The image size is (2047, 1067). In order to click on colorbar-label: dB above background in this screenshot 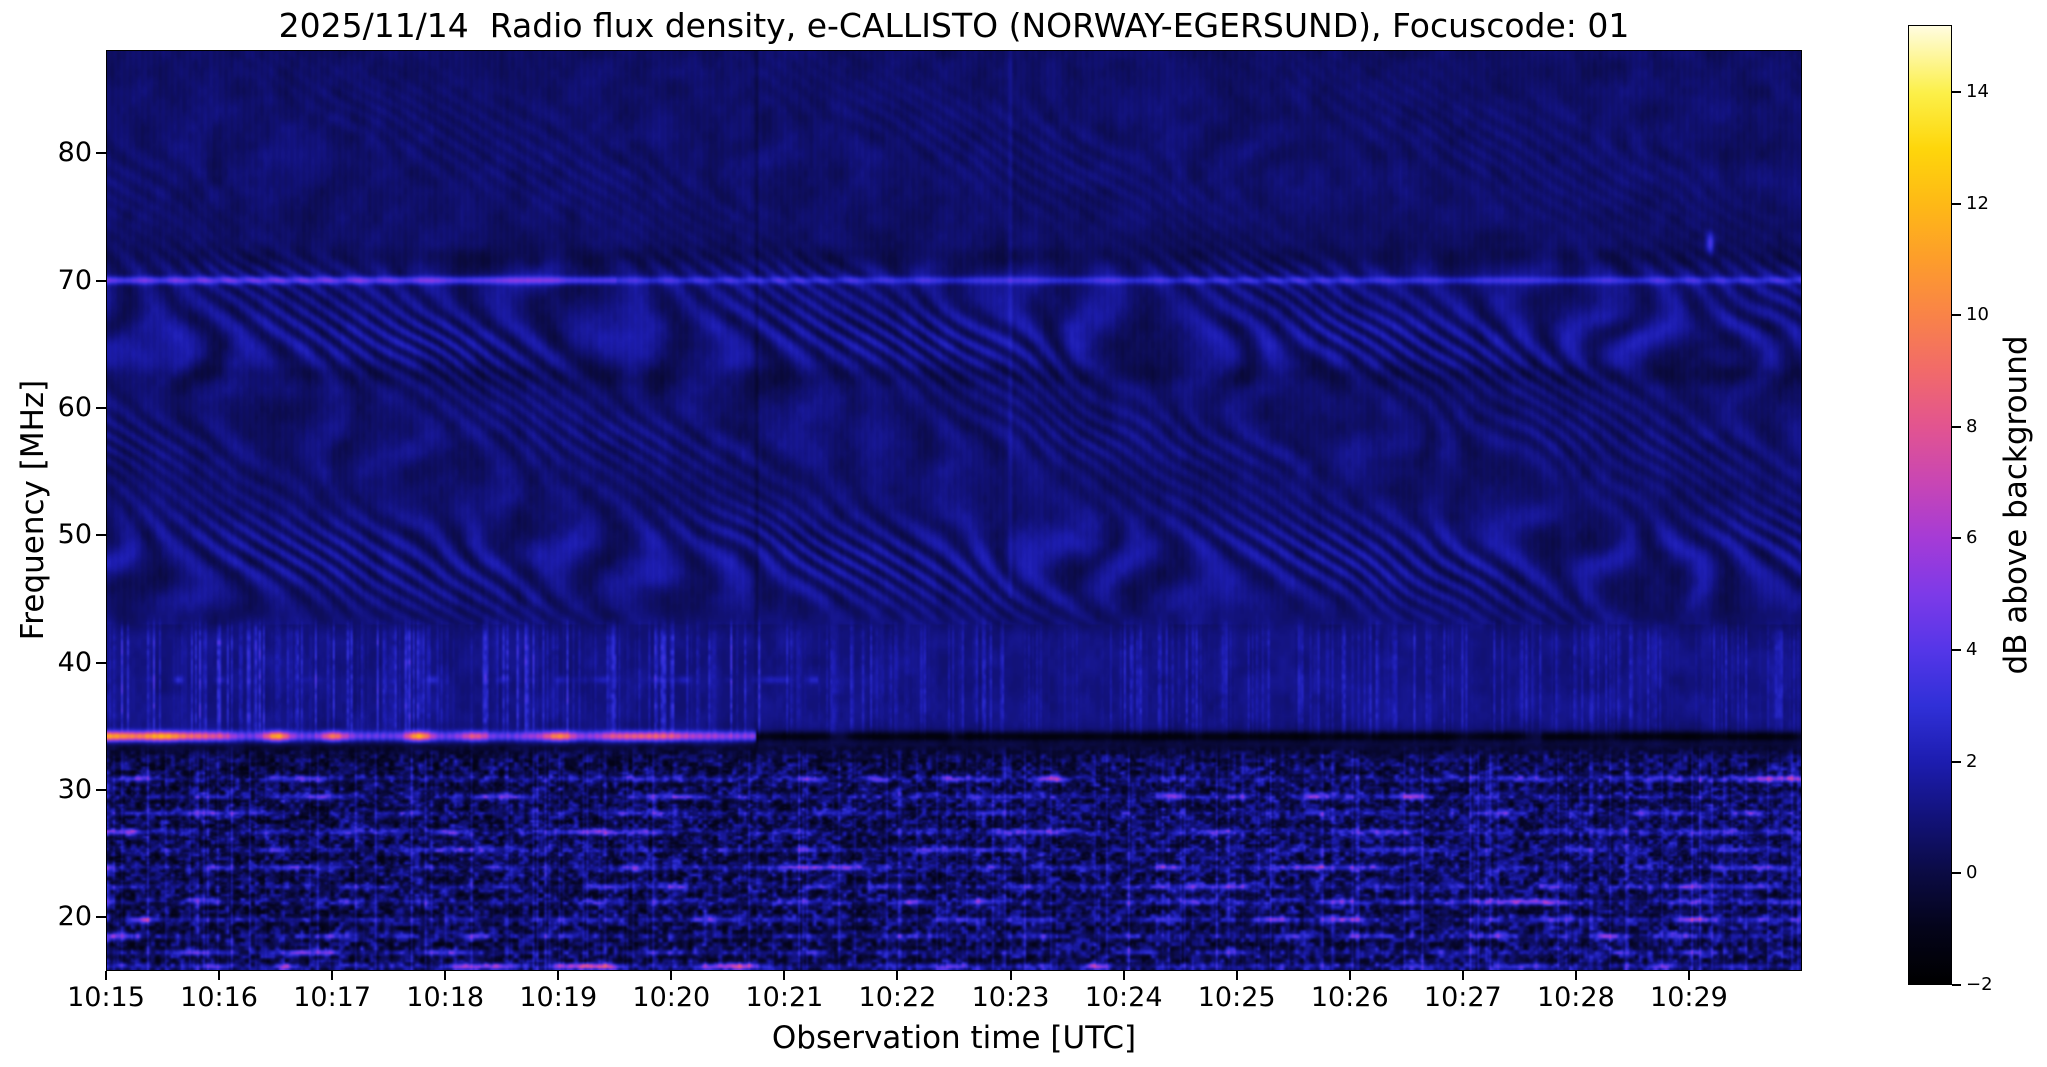, I will do `click(2016, 505)`.